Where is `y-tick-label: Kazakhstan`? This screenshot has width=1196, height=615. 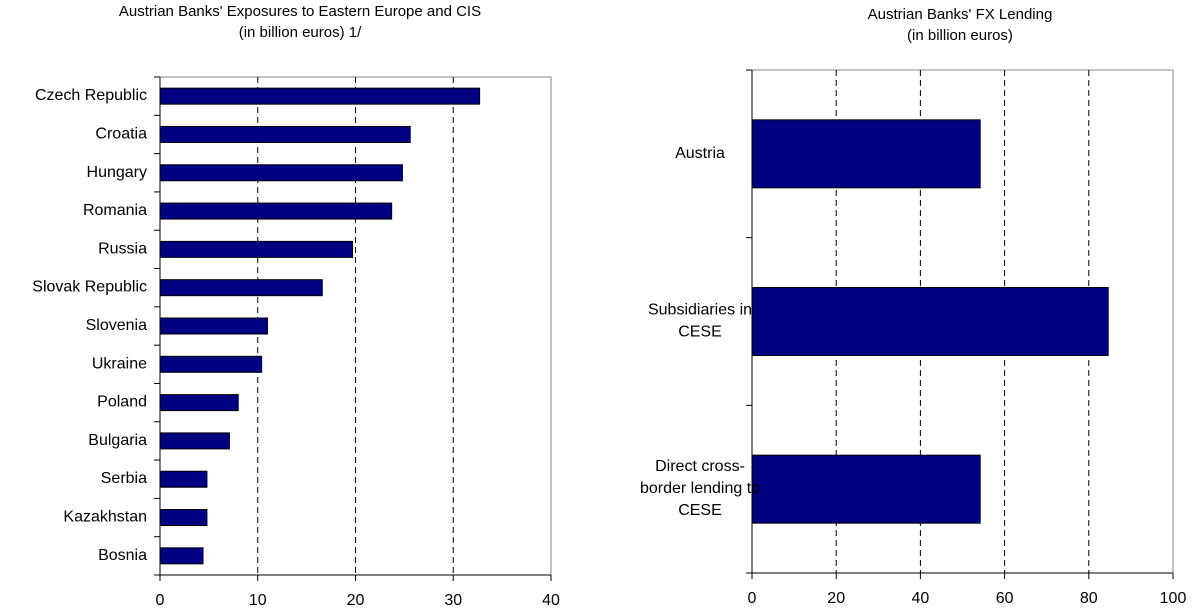 y-tick-label: Kazakhstan is located at coordinates (105, 517).